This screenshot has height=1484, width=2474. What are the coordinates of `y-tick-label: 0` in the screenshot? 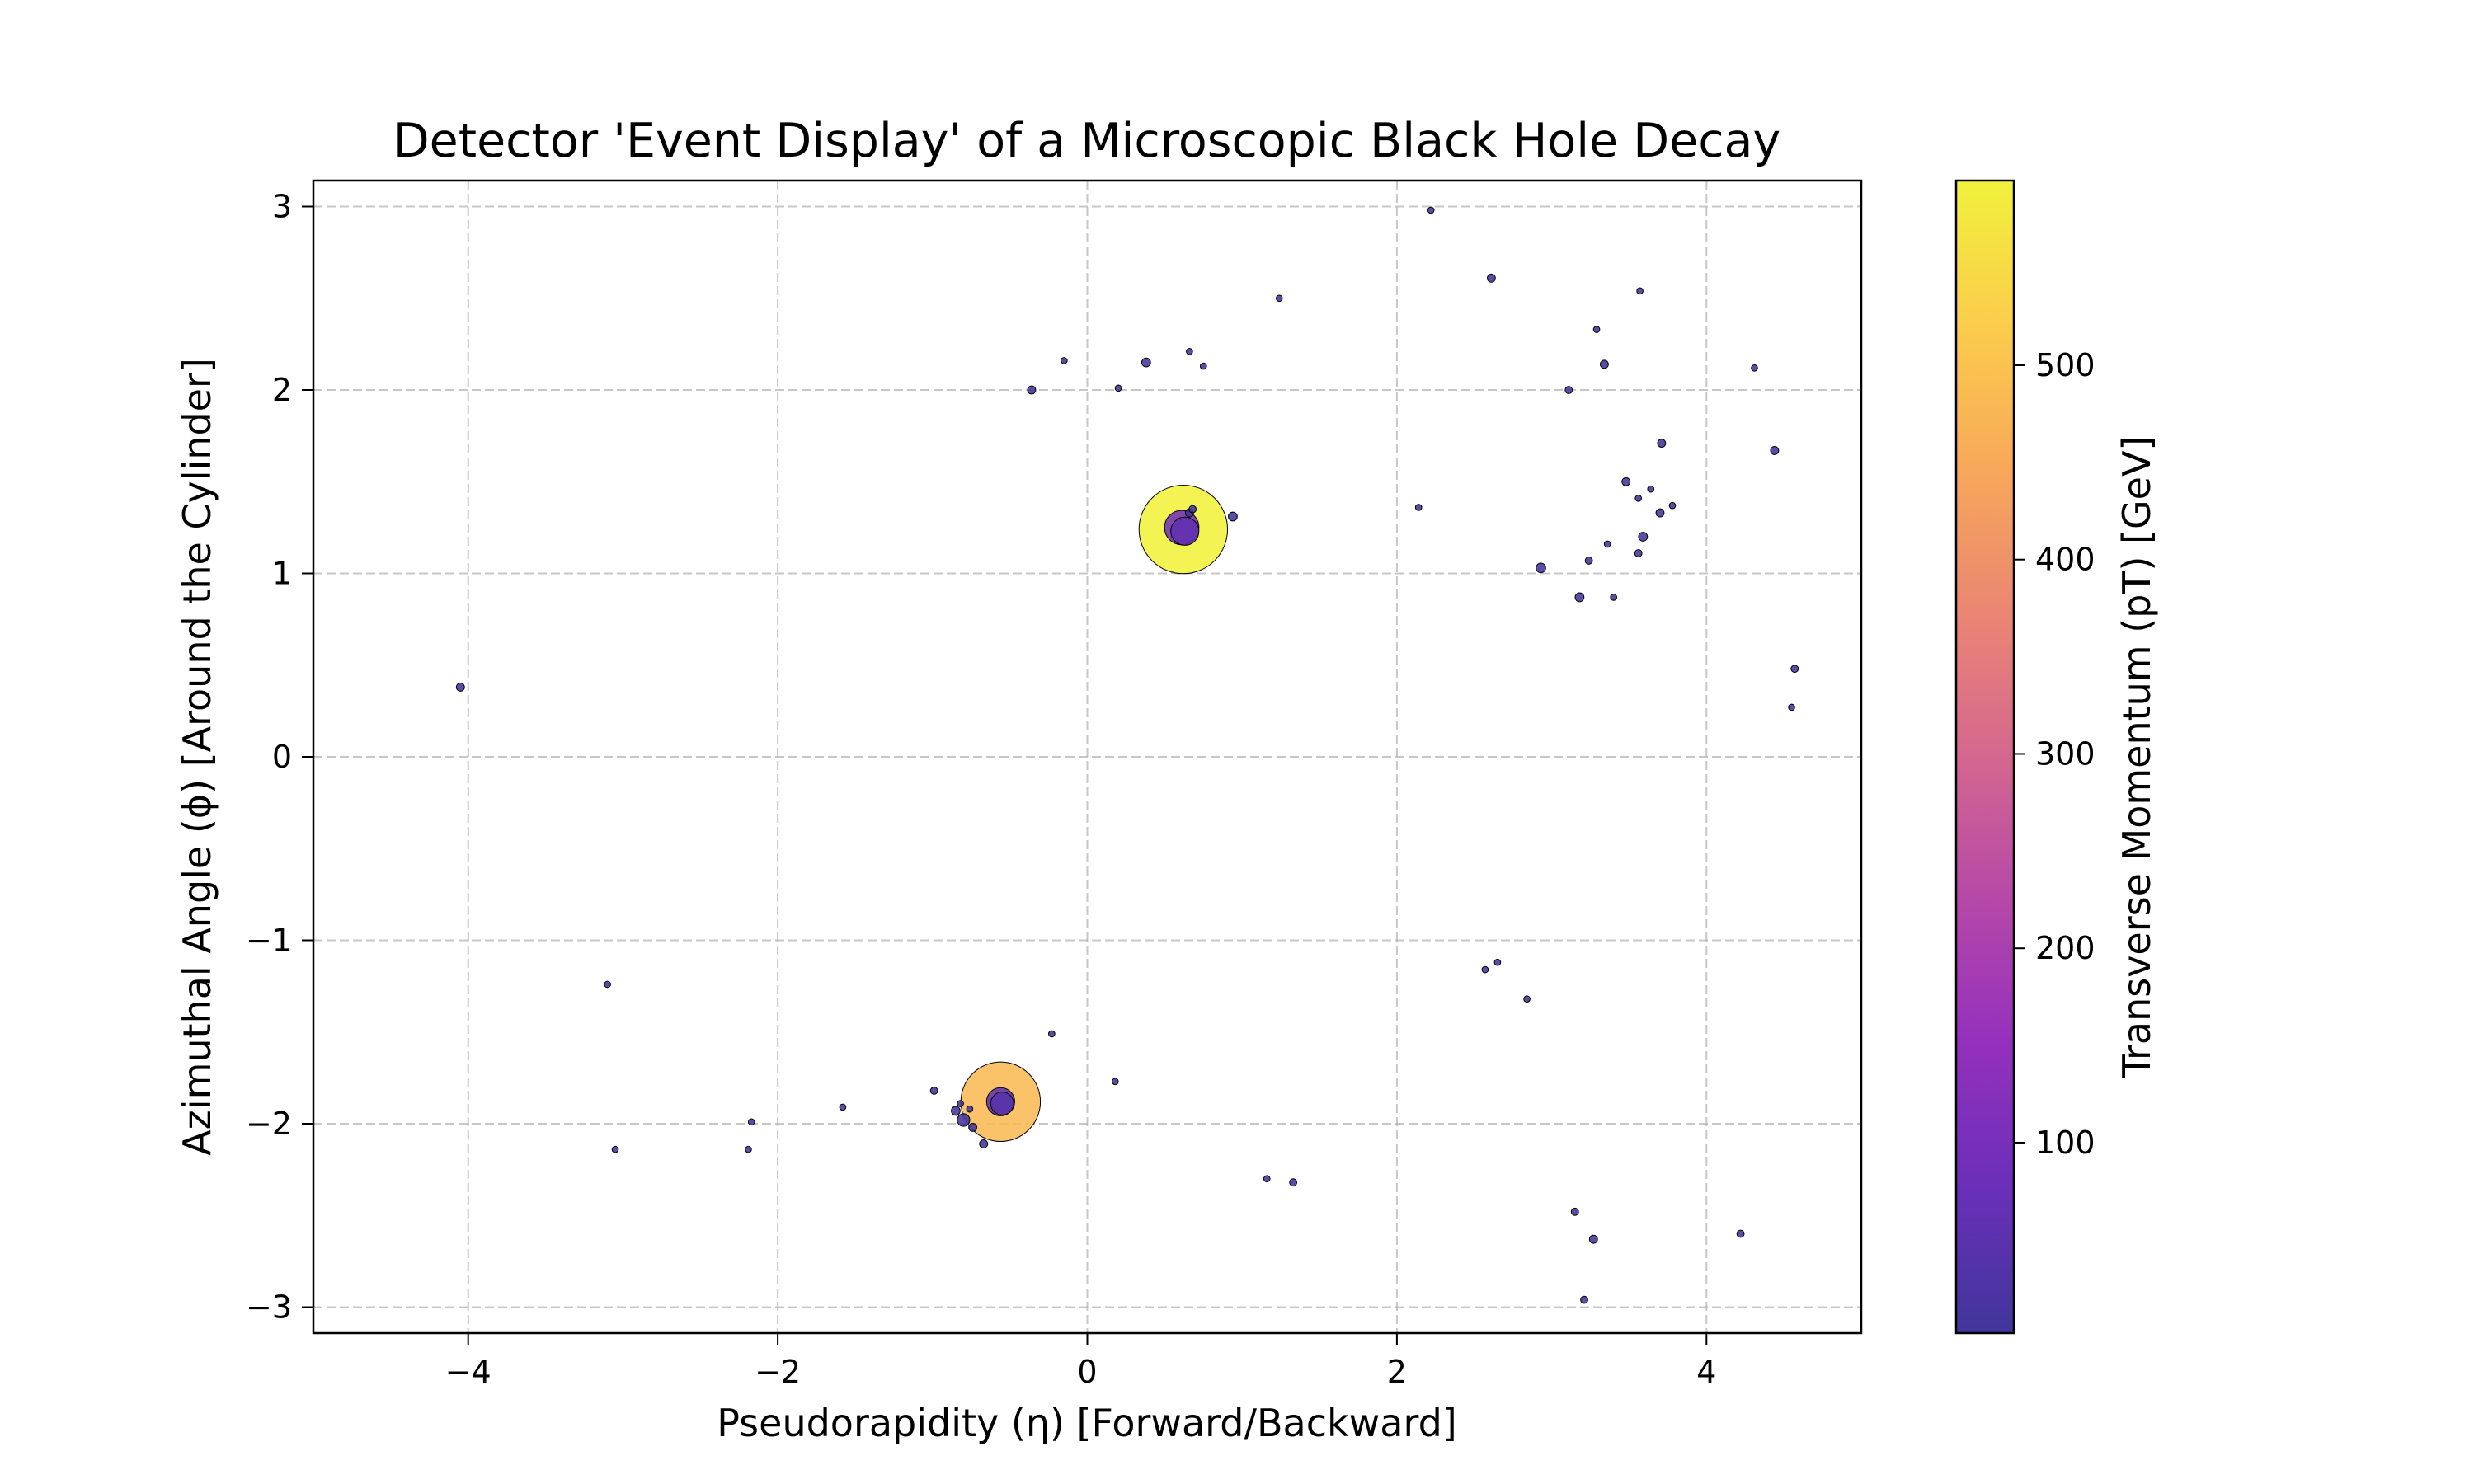 It's located at (282, 757).